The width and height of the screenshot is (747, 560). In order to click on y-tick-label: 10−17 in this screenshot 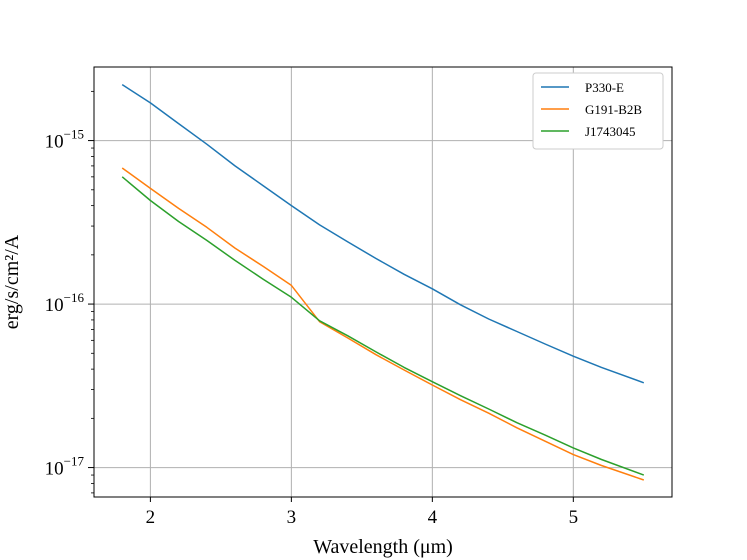, I will do `click(65, 467)`.